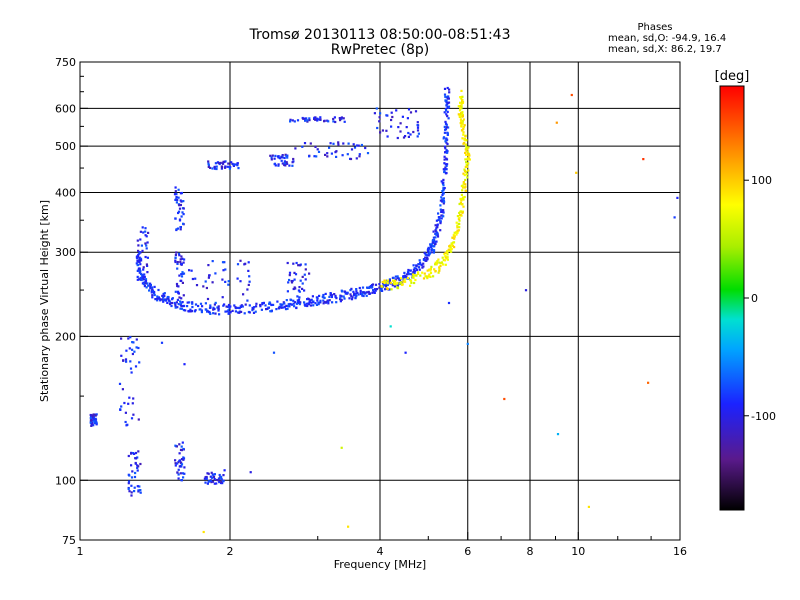  What do you see at coordinates (578, 551) in the screenshot?
I see `x-tick-label: 10` at bounding box center [578, 551].